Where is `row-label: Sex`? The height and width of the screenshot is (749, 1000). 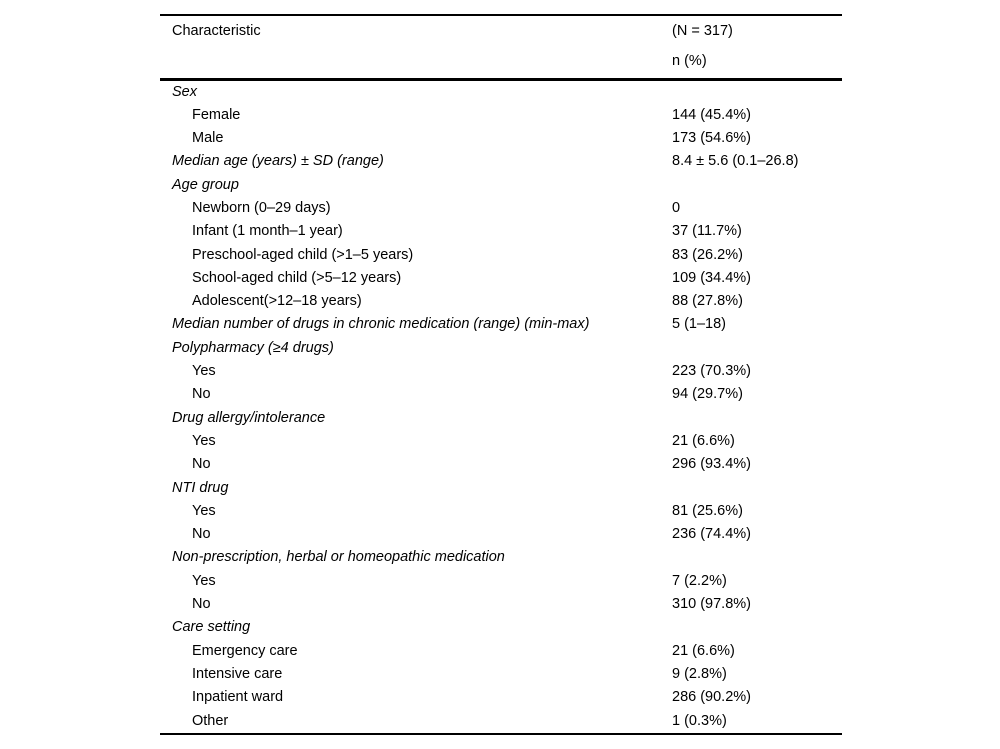
row-label: Sex is located at coordinates (184, 91).